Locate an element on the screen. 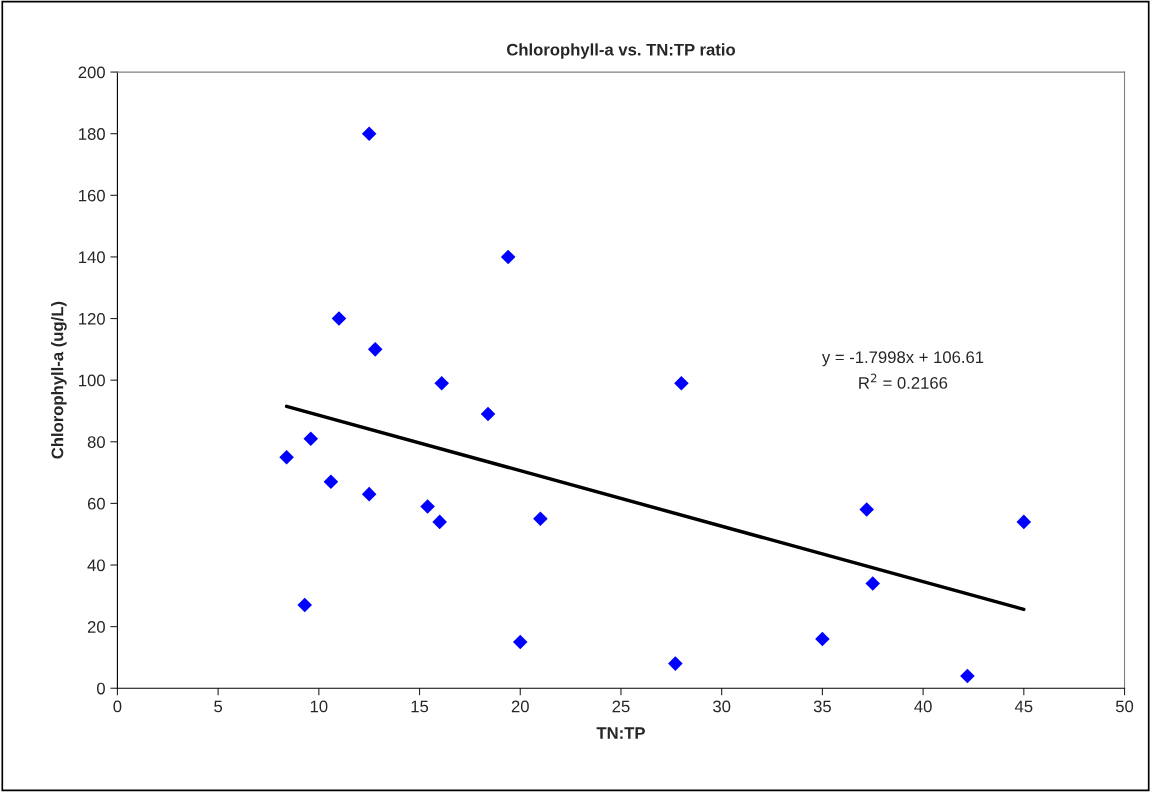 This screenshot has width=1151, height=792. y-axis-title: Chlorophyll-a (ug/L) is located at coordinates (59, 380).